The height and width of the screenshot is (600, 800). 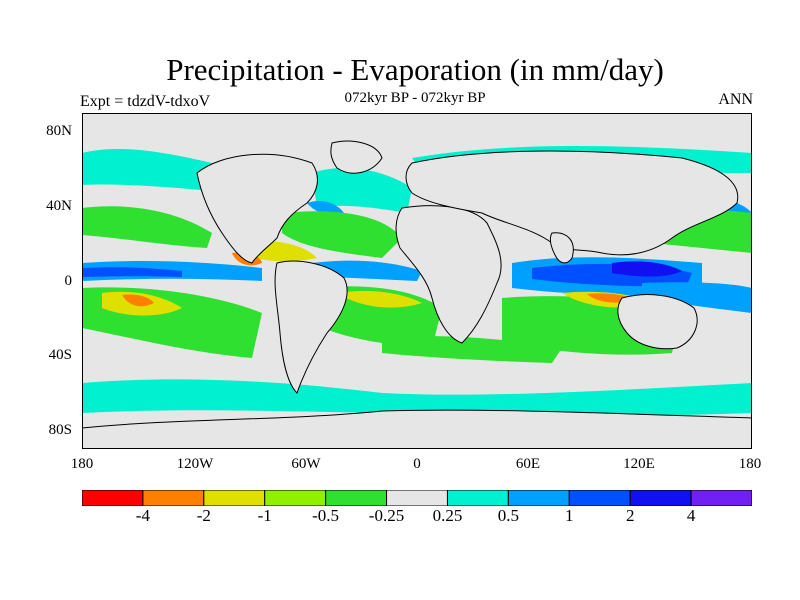 I want to click on dry-region-south-atlantic-yellow, so click(x=379, y=299).